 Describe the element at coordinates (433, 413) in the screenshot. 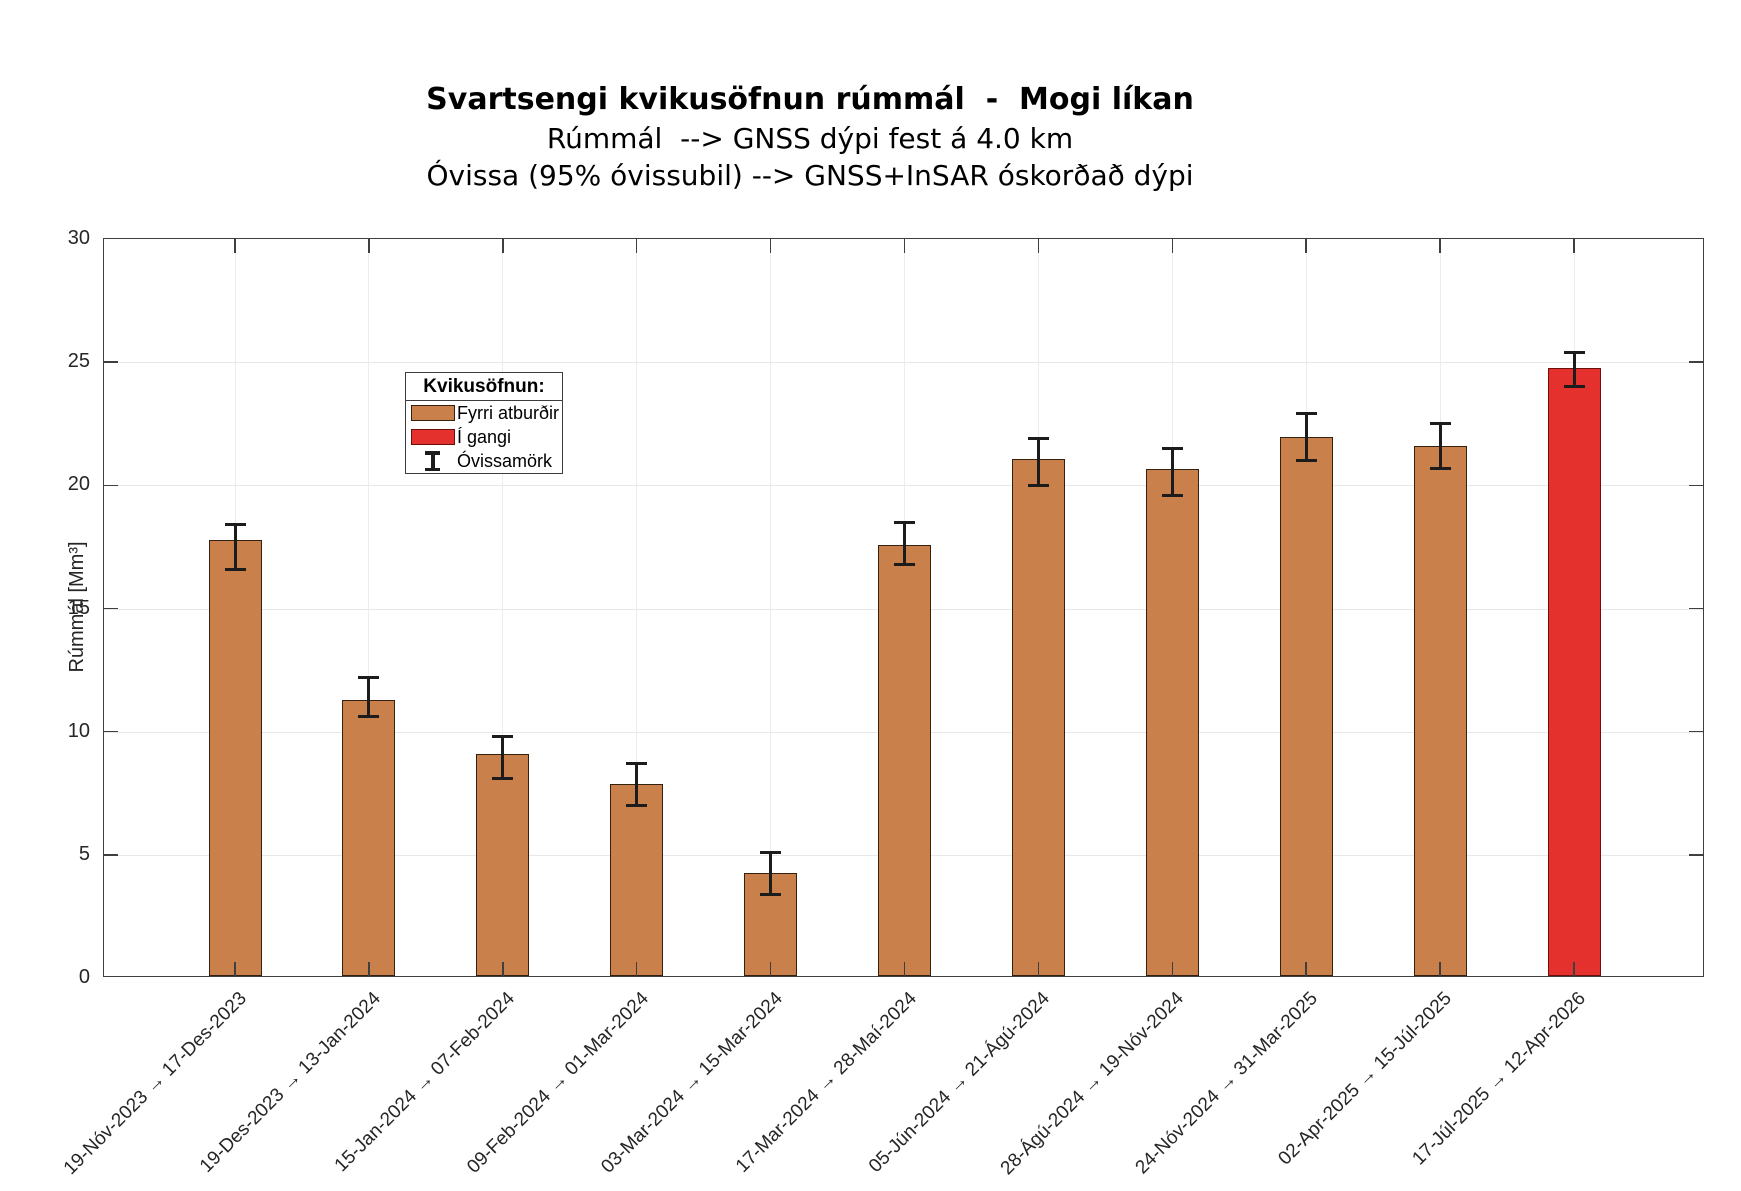

I see `previous-events-swatch-icon` at that location.